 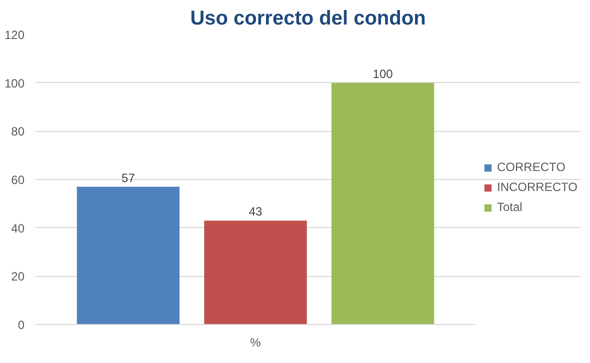 I want to click on y-tick-label: 80, so click(x=18, y=131).